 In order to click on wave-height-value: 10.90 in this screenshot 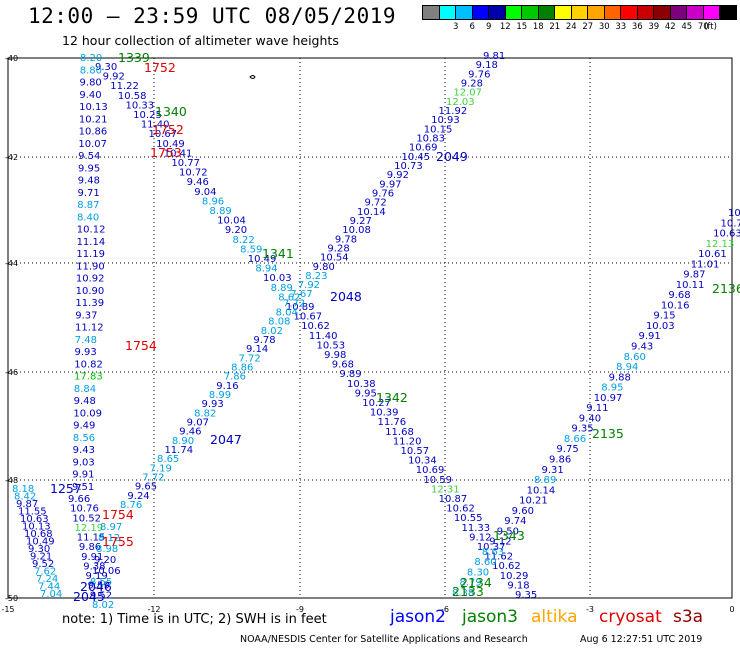, I will do `click(90, 291)`.